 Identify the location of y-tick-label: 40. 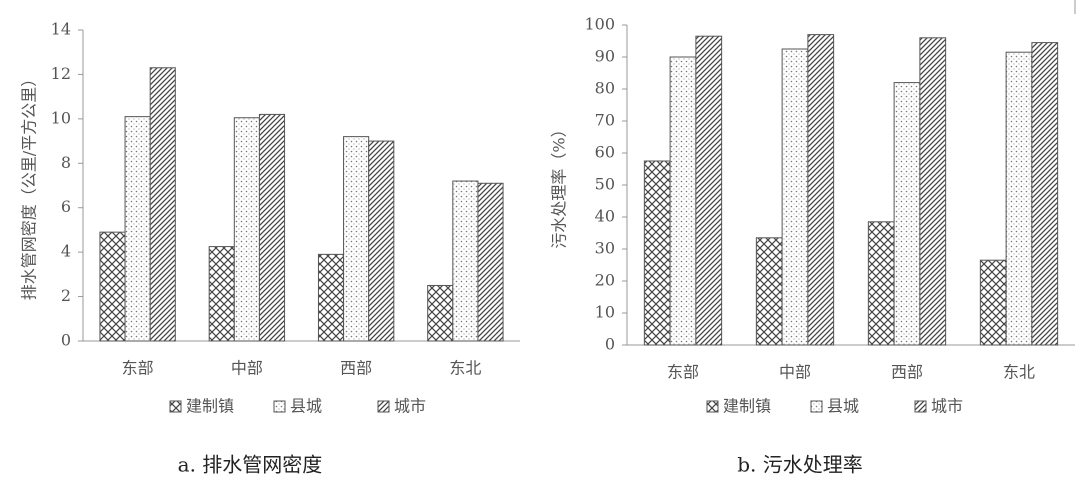
(605, 216).